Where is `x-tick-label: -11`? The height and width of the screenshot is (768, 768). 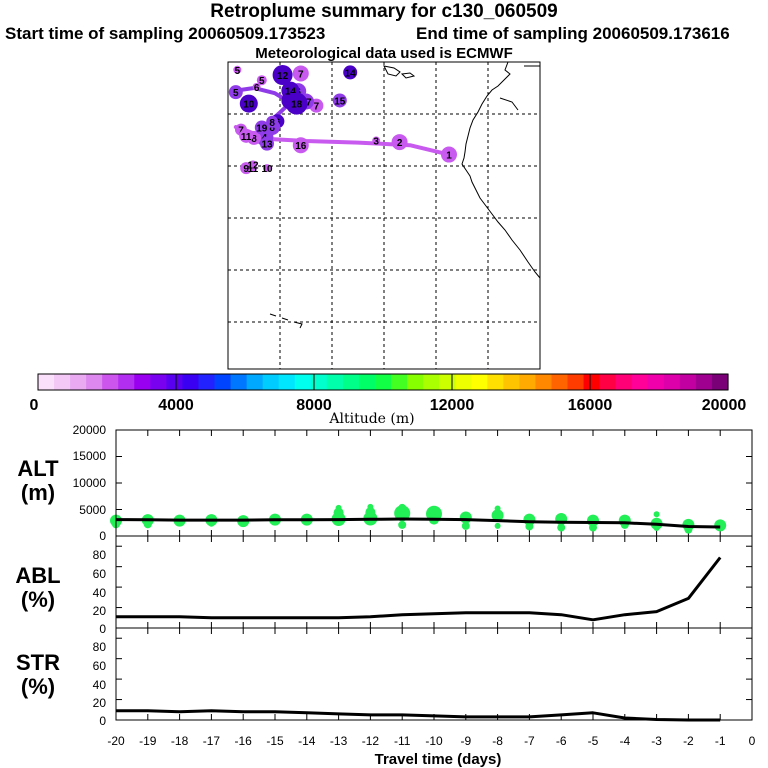
x-tick-label: -11 is located at coordinates (402, 741).